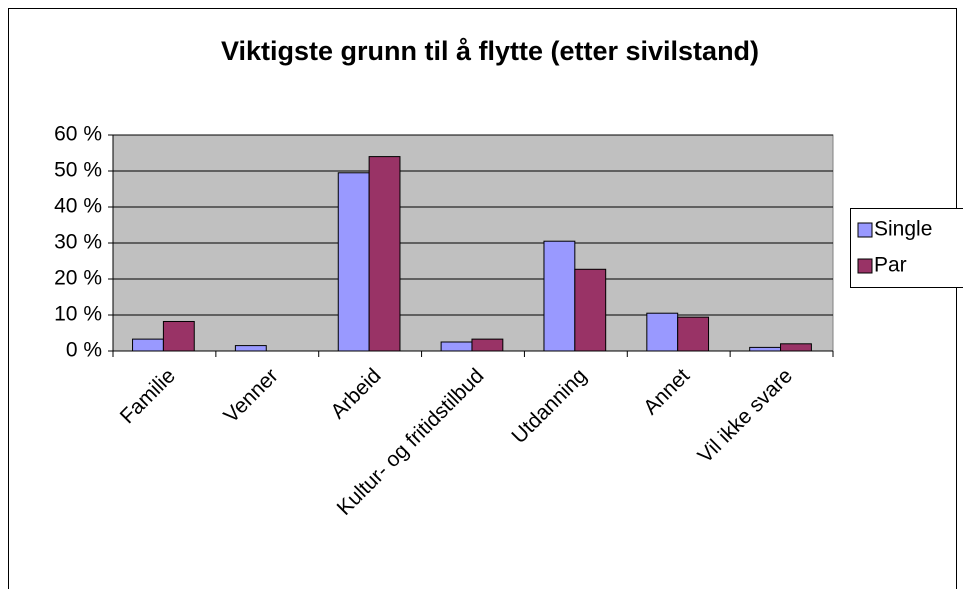 The image size is (963, 589). Describe the element at coordinates (78, 134) in the screenshot. I see `y-tick-label: 60 %` at that location.